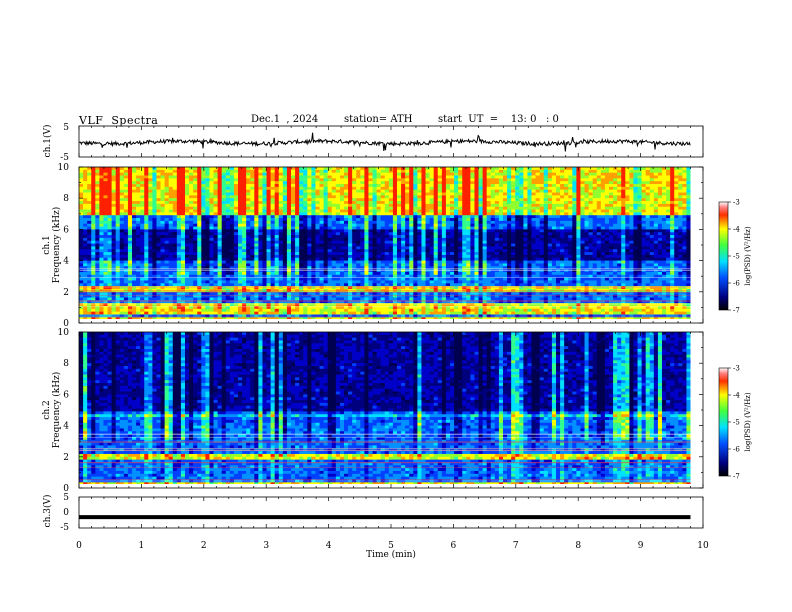  I want to click on ch1-wave-ylabel: ch.1(V), so click(47, 141).